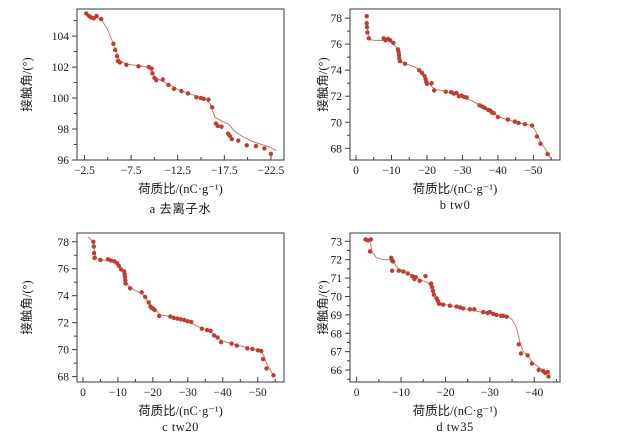  Describe the element at coordinates (64, 130) in the screenshot. I see `svg-text: 98` at that location.